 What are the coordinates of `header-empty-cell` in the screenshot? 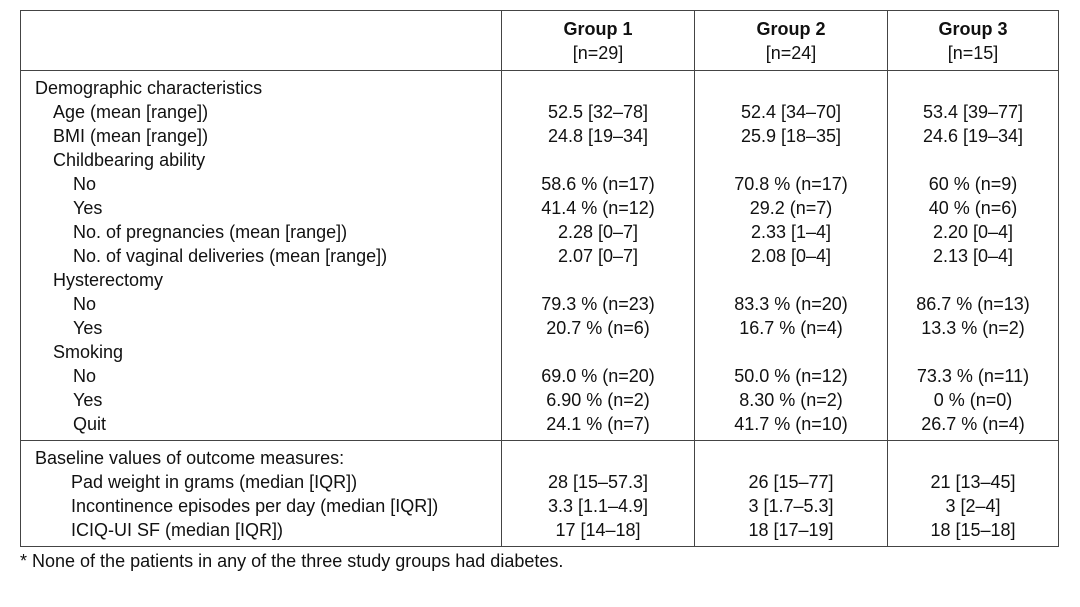 It's located at (261, 40).